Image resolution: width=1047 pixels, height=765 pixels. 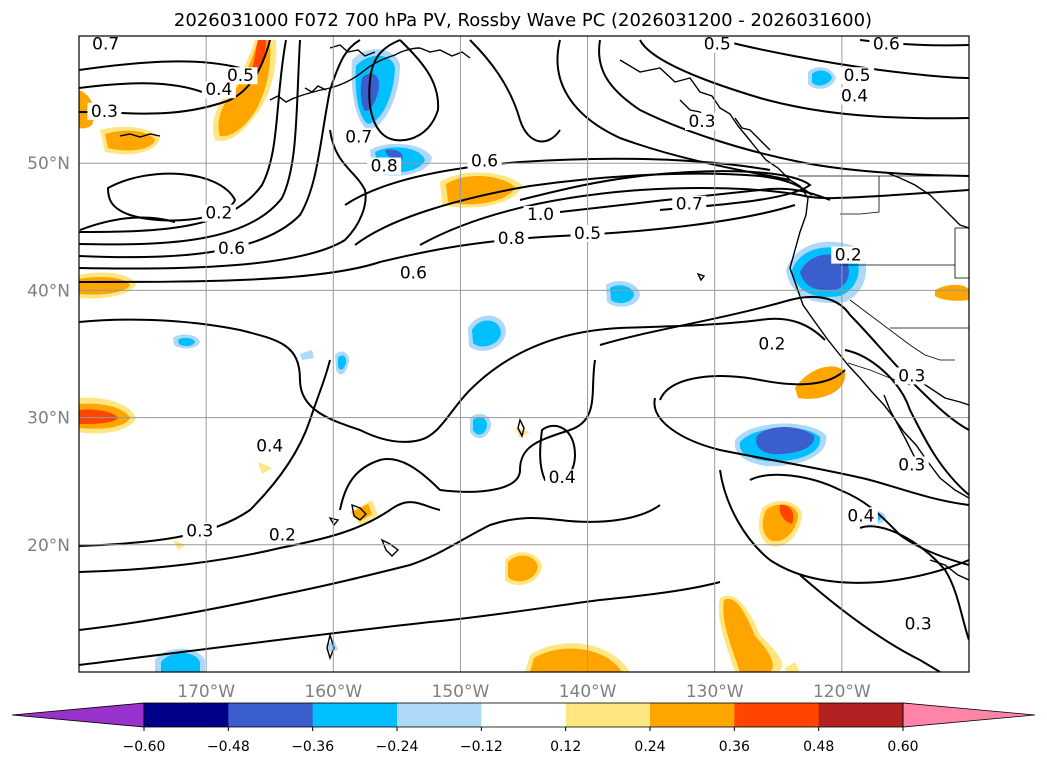 I want to click on anomaly-negative-northeast-core, so click(x=822, y=78).